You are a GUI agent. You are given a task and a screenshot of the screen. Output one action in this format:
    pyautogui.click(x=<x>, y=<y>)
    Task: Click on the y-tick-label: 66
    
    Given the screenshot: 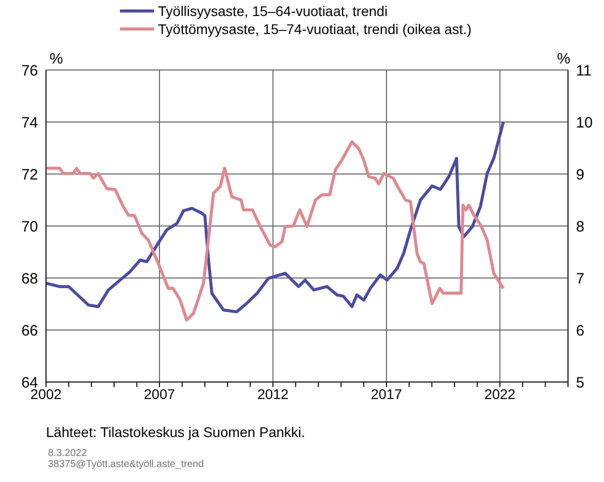 What is the action you would take?
    pyautogui.click(x=29, y=331)
    